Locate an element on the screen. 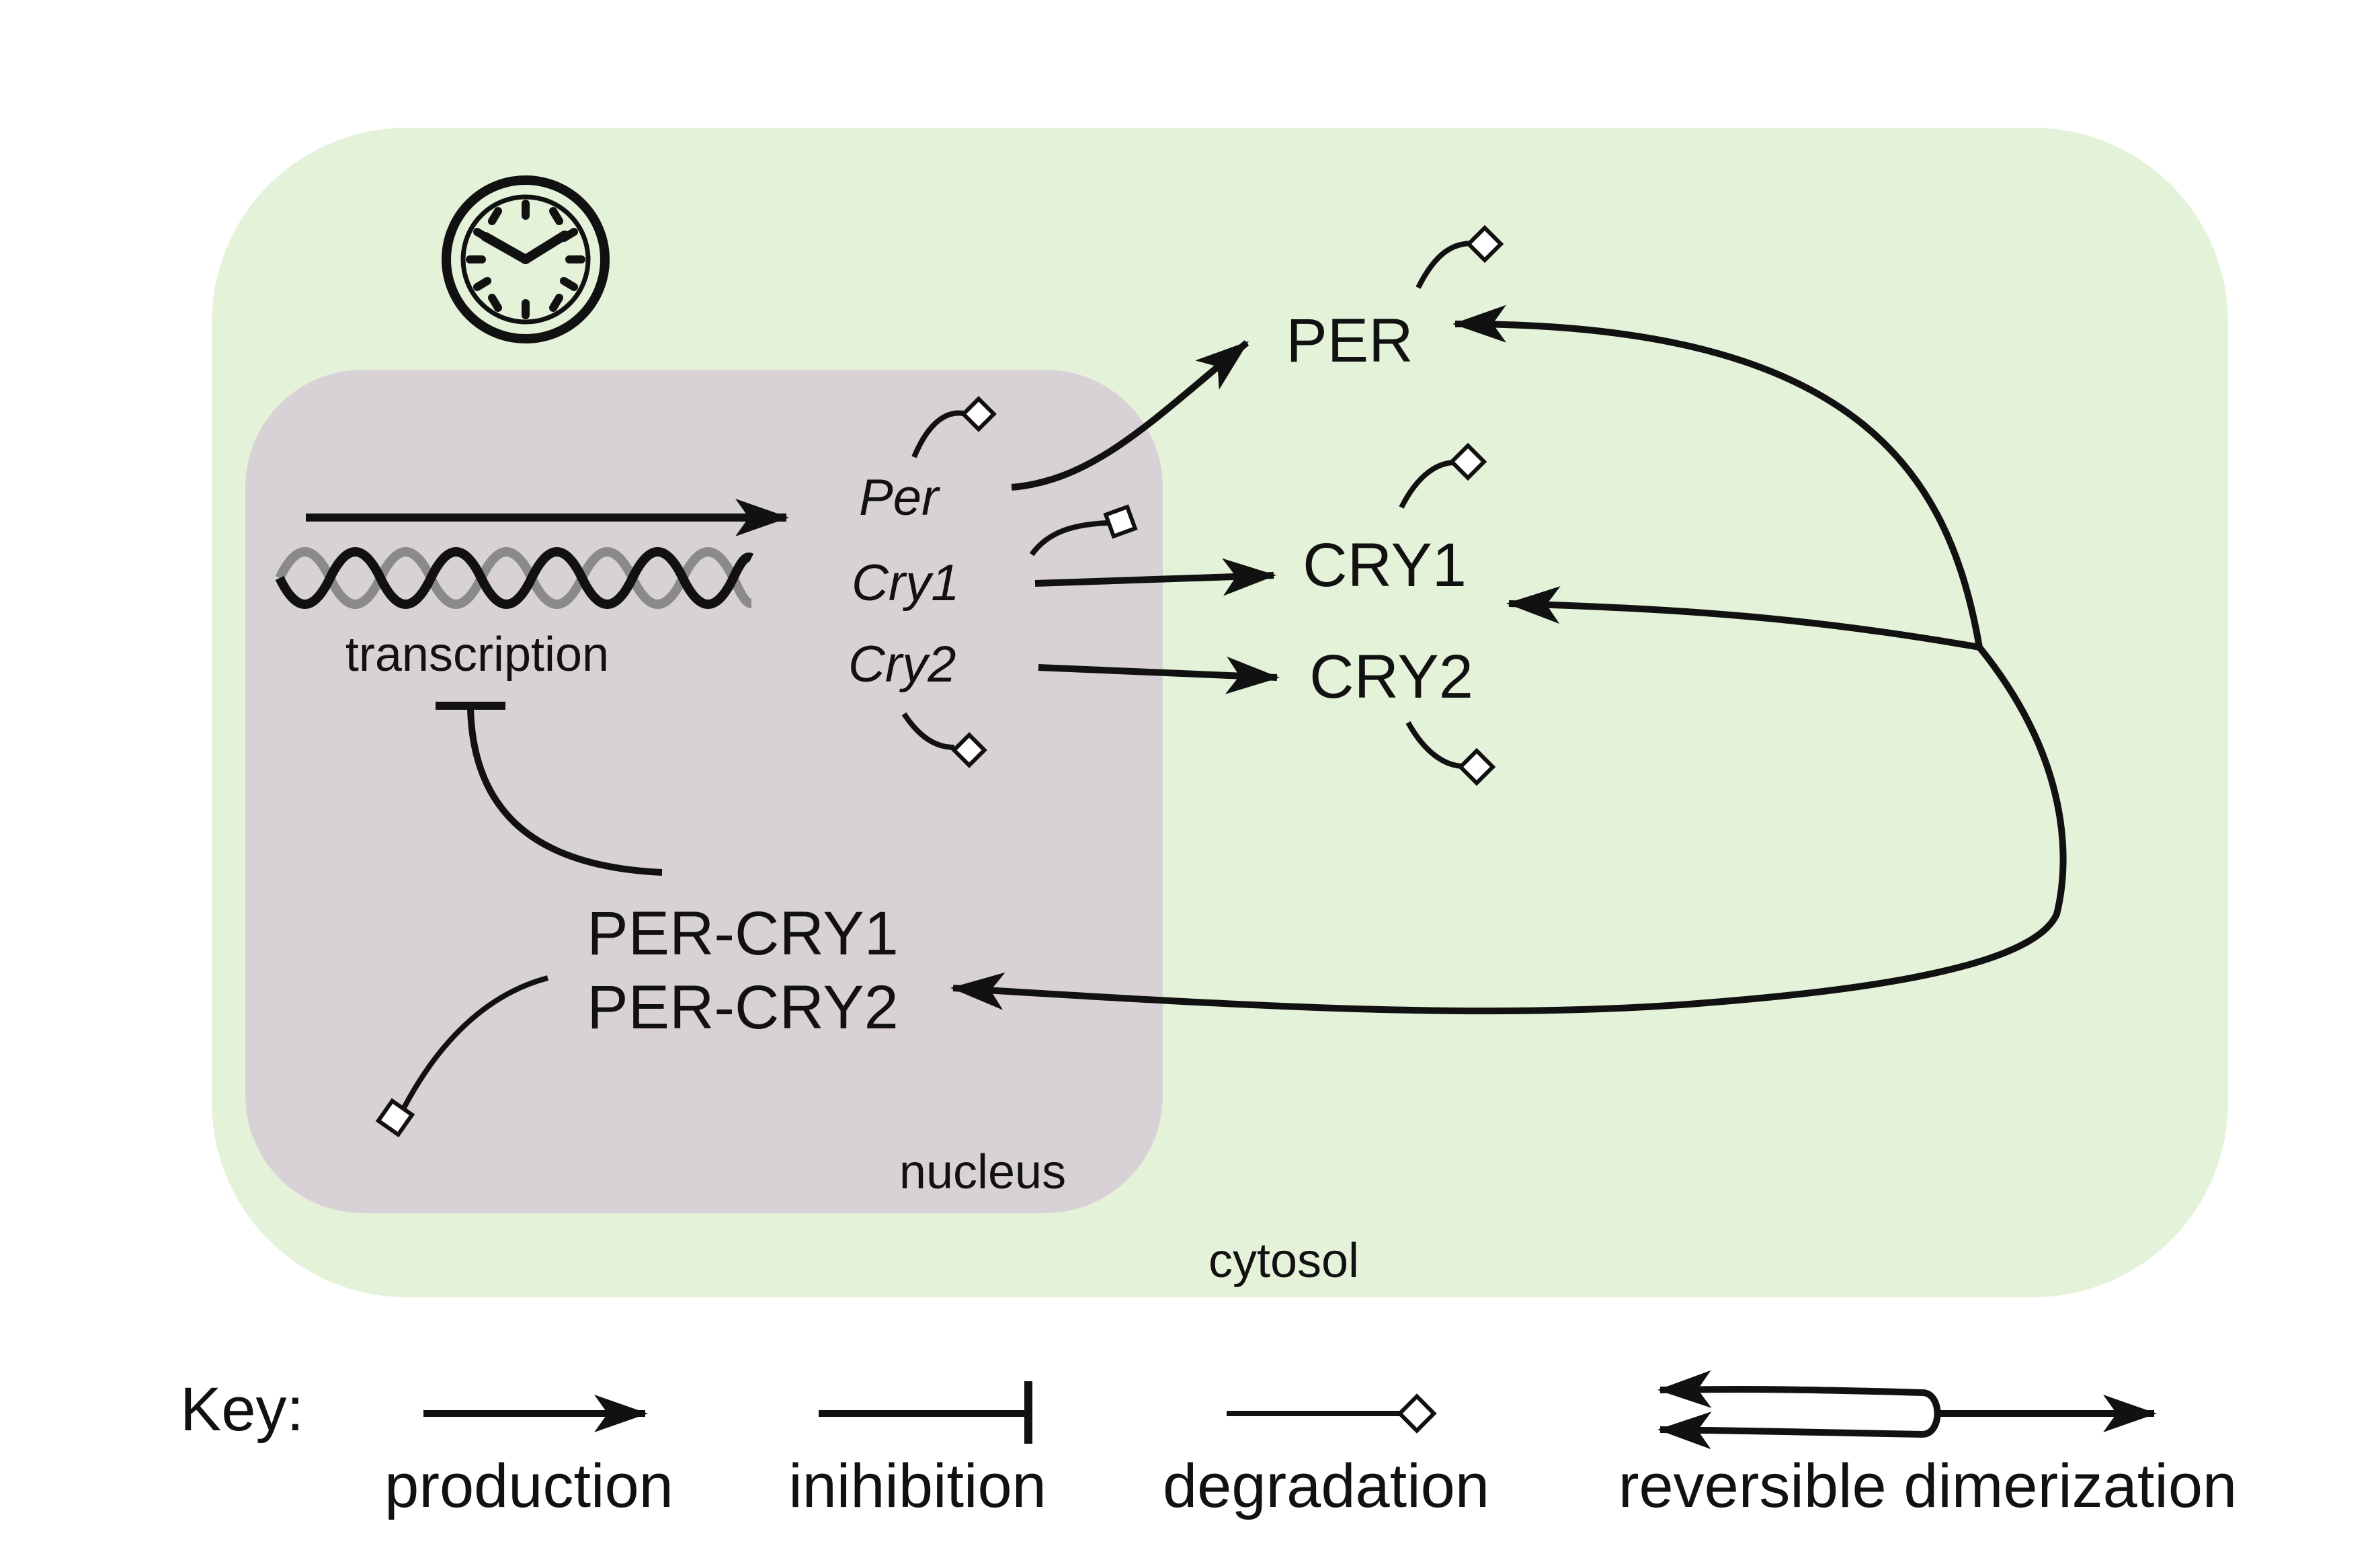  protein-cry1: CRY1 is located at coordinates (1385, 565).